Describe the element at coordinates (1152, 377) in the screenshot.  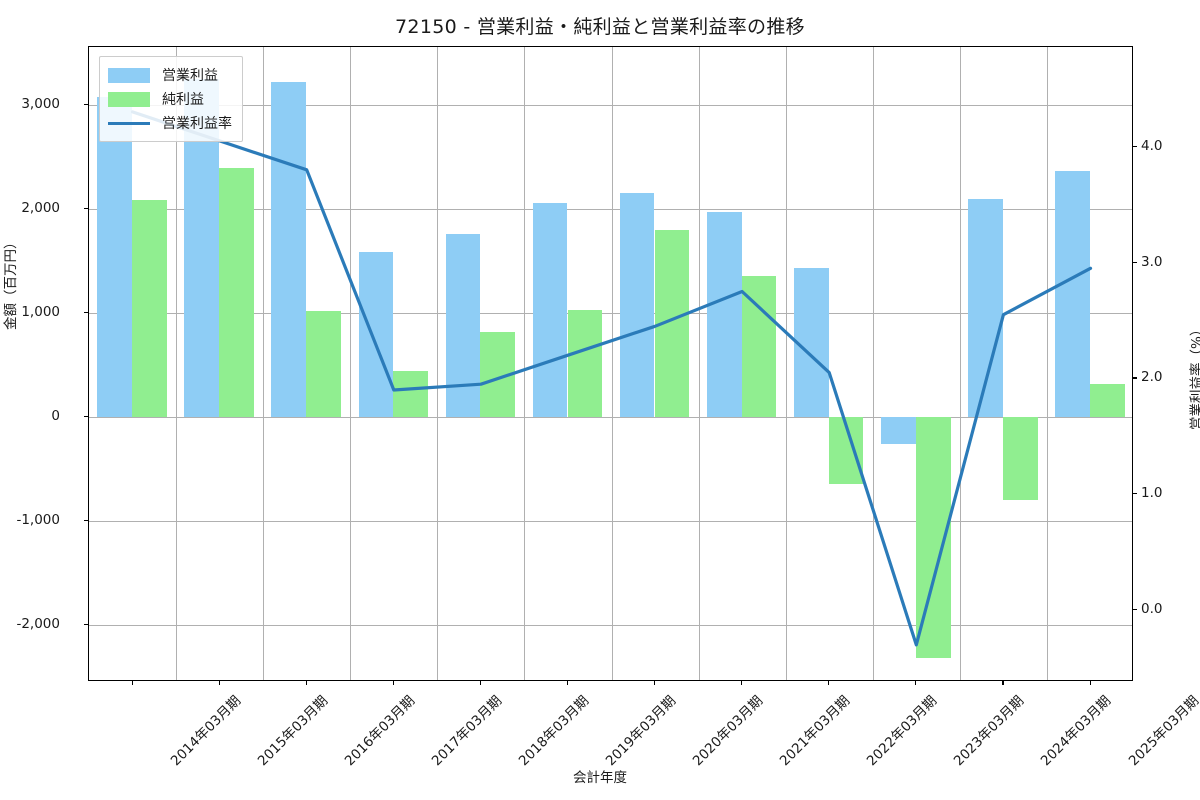
I see `y-axis-right-tick-label: 2.0` at that location.